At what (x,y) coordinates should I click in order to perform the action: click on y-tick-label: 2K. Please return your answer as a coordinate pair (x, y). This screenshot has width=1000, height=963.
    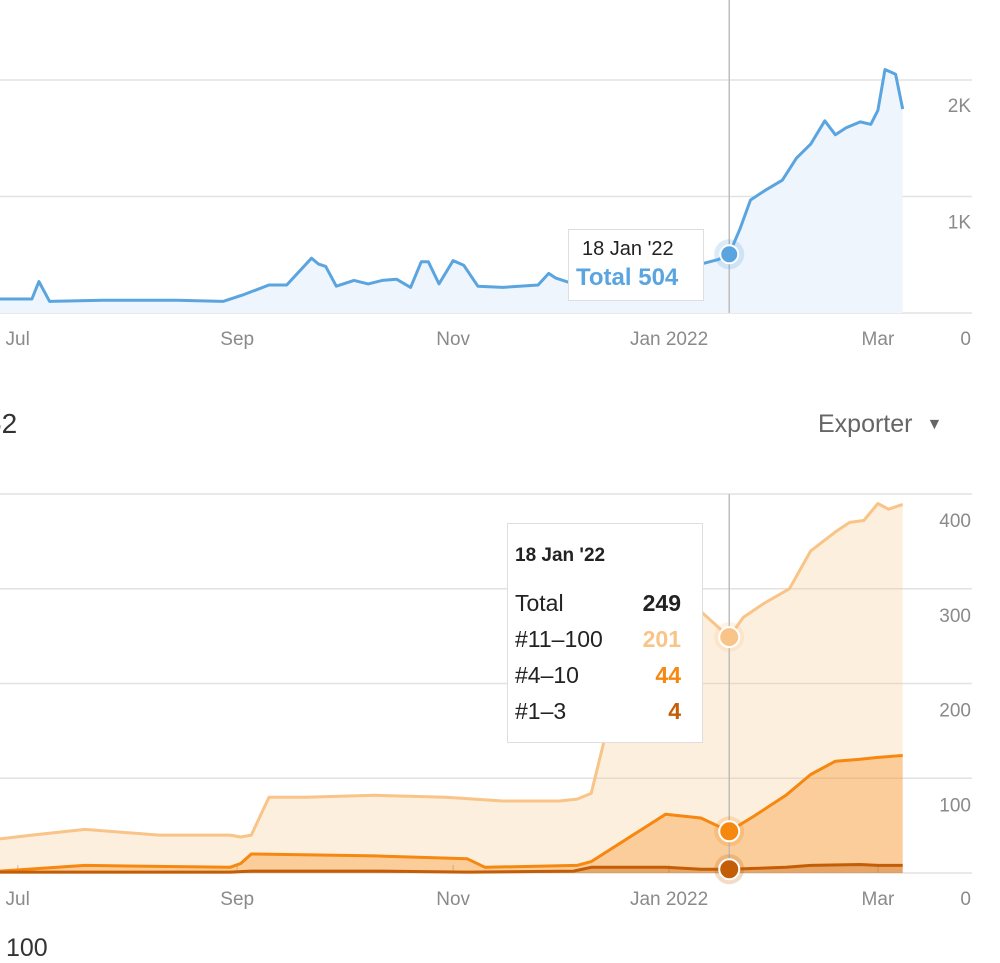
    Looking at the image, I should click on (960, 106).